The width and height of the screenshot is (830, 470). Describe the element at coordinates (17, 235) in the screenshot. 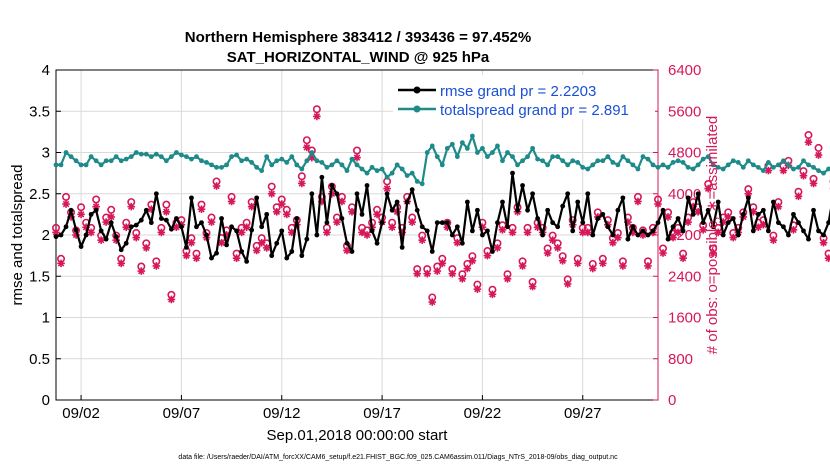

I see `y-axis-left-label: rmse and totalspread` at that location.